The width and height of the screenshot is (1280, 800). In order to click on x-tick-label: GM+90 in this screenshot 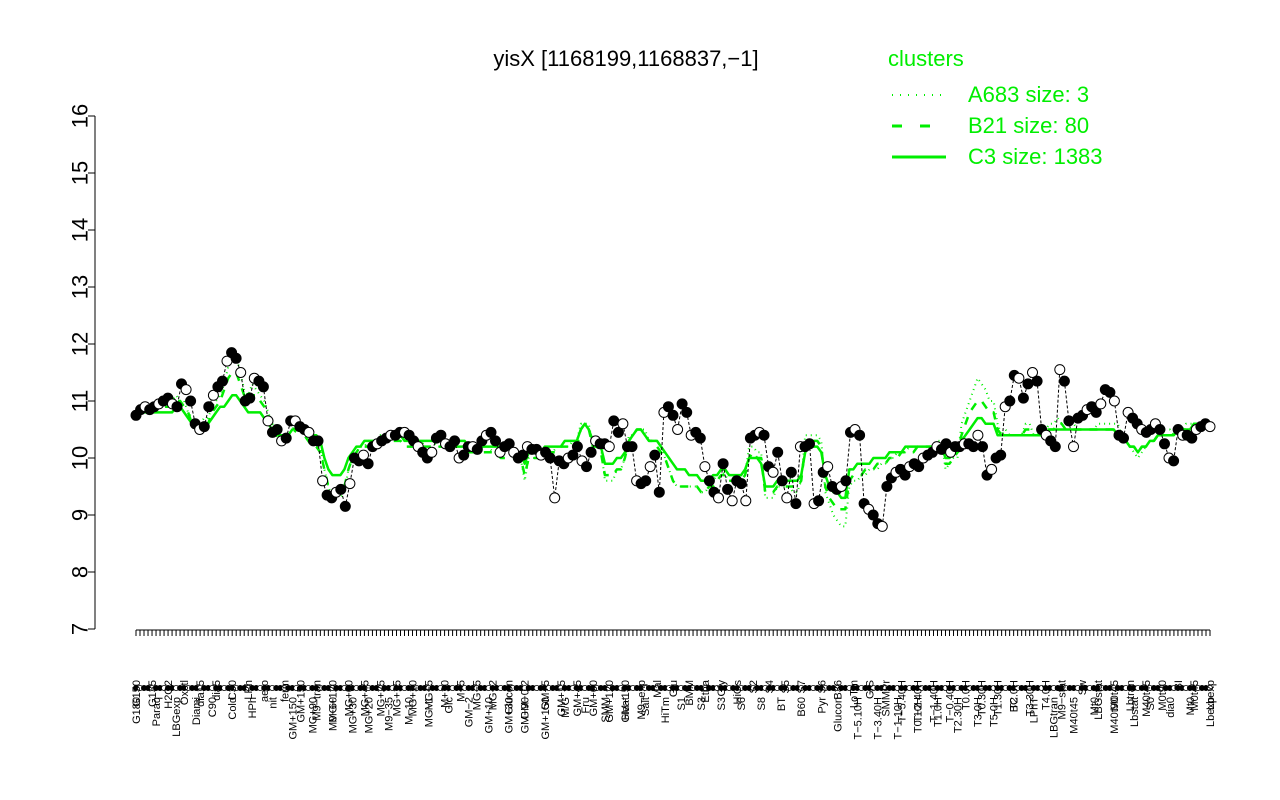, I will do `click(526, 715)`.